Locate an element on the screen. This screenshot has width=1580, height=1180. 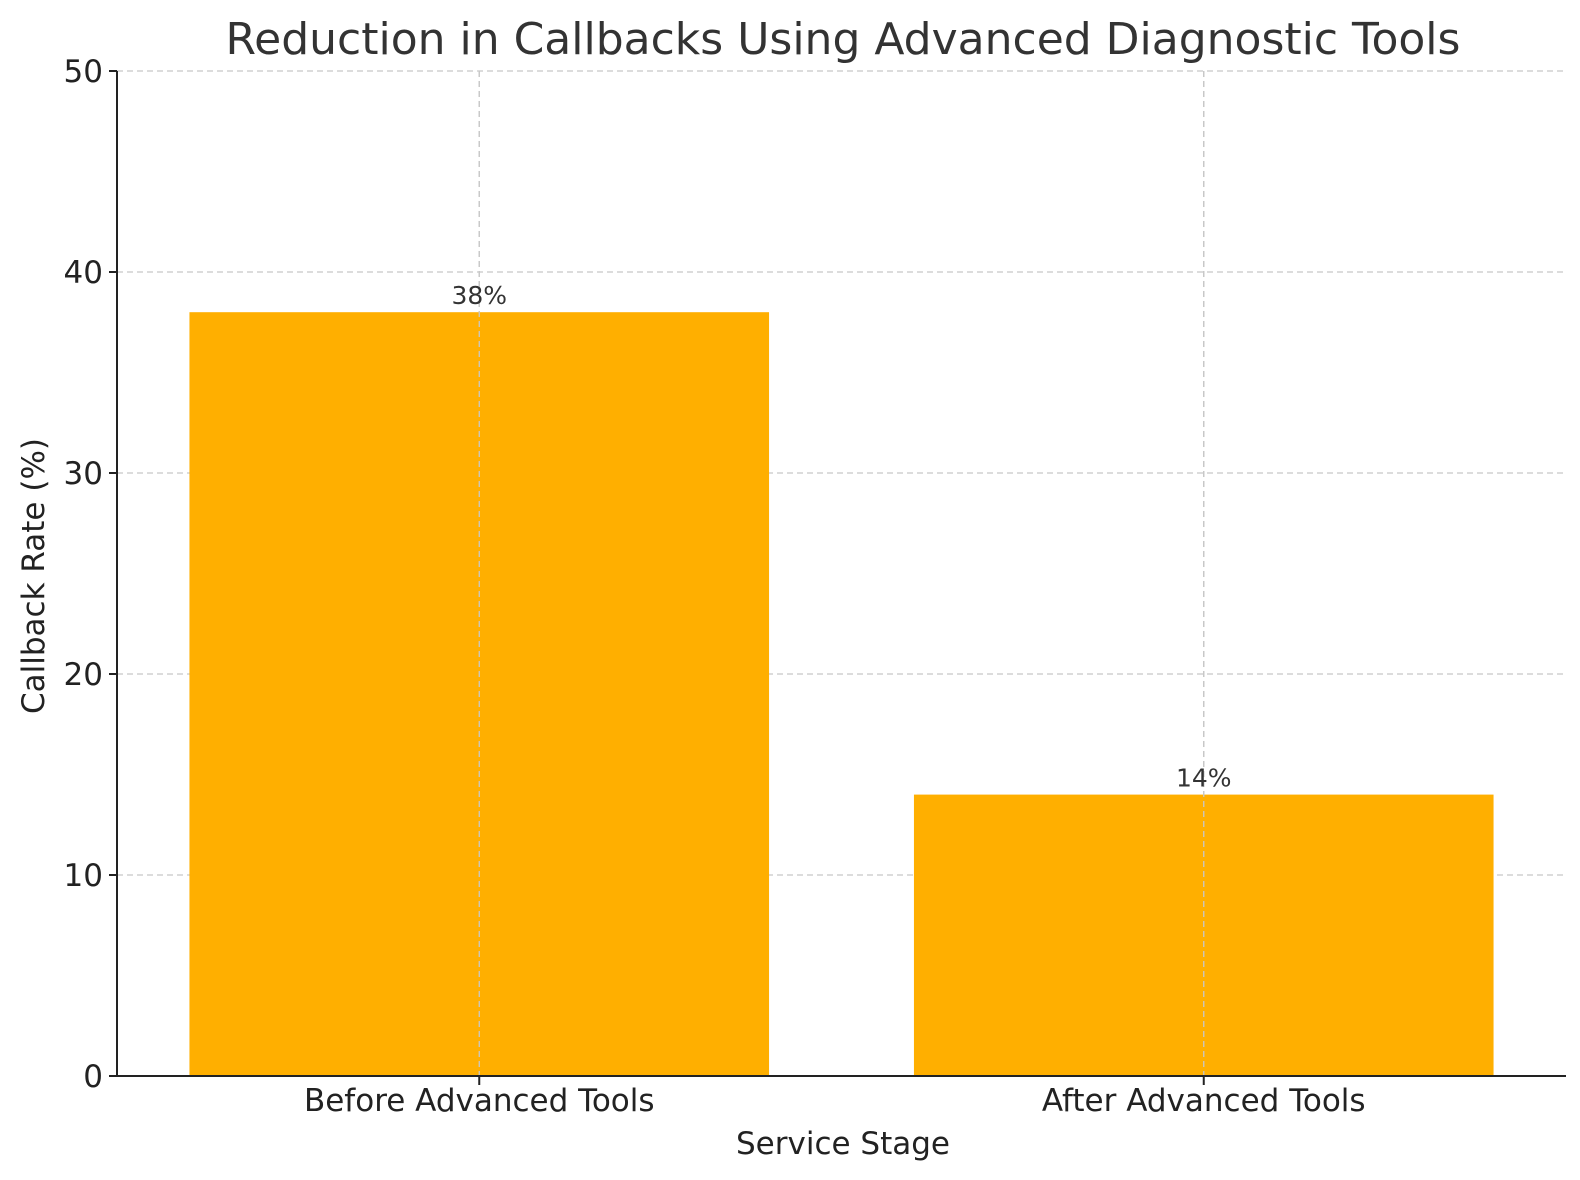
y-tick-label: 0 is located at coordinates (93, 1077).